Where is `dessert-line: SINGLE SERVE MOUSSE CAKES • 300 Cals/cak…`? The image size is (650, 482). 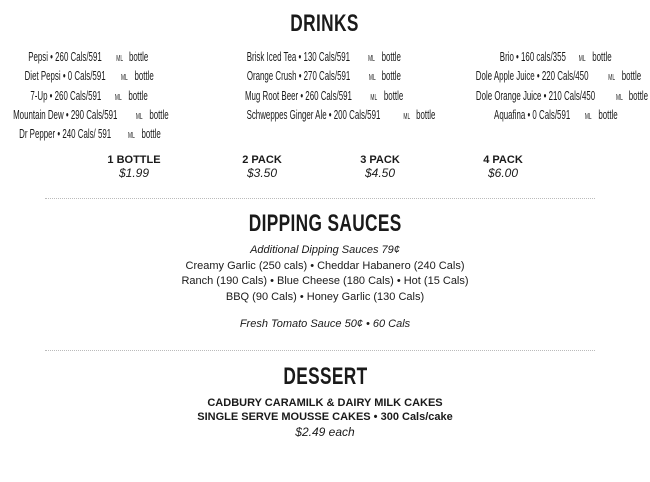 dessert-line: SINGLE SERVE MOUSSE CAKES • 300 Cals/cak… is located at coordinates (325, 417).